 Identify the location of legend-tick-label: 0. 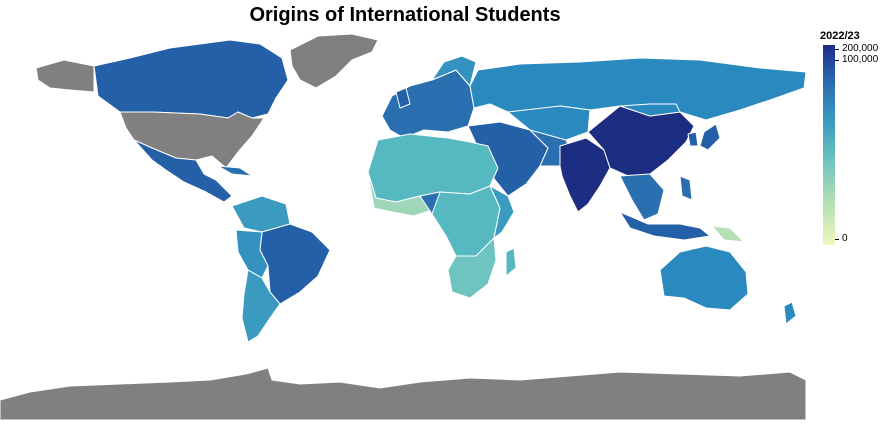
(845, 238).